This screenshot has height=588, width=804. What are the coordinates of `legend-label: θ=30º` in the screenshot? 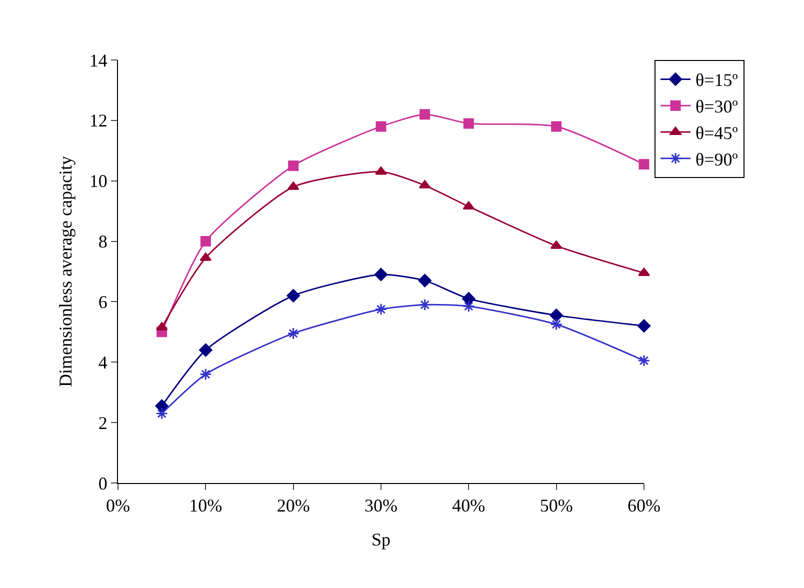 It's located at (717, 106).